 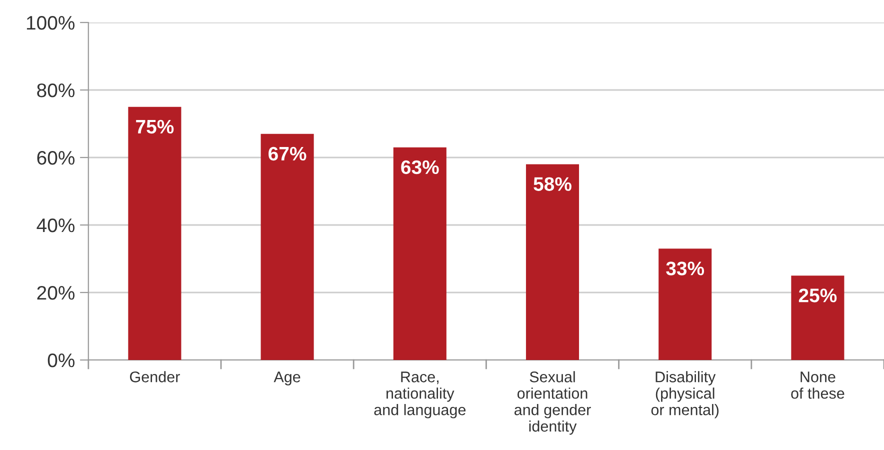 I want to click on x-tick-label: Sexual orientation and gender identity, so click(x=552, y=403).